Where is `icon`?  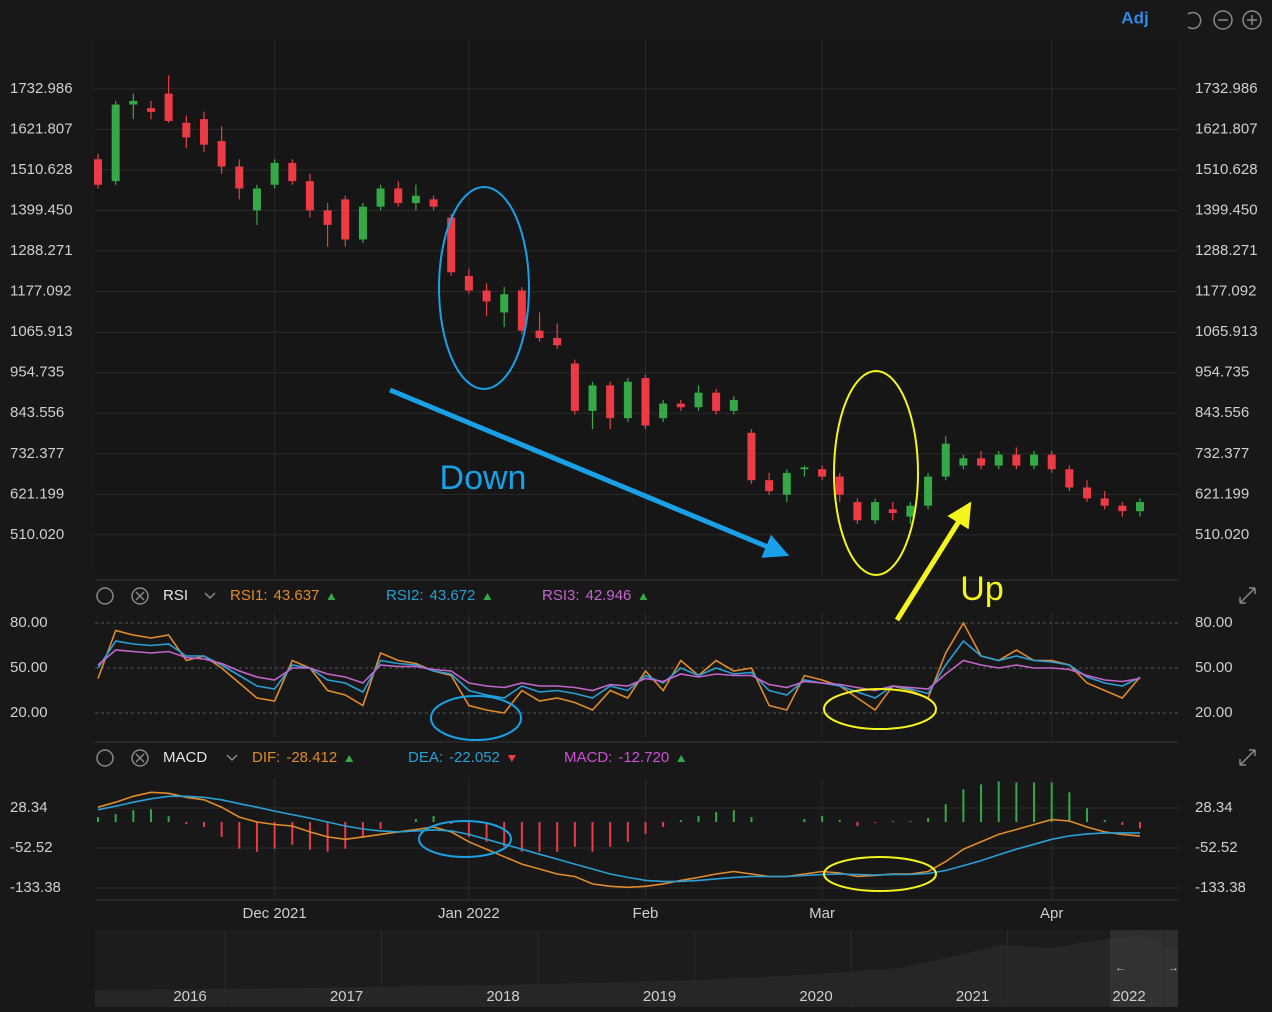
icon is located at coordinates (140, 596).